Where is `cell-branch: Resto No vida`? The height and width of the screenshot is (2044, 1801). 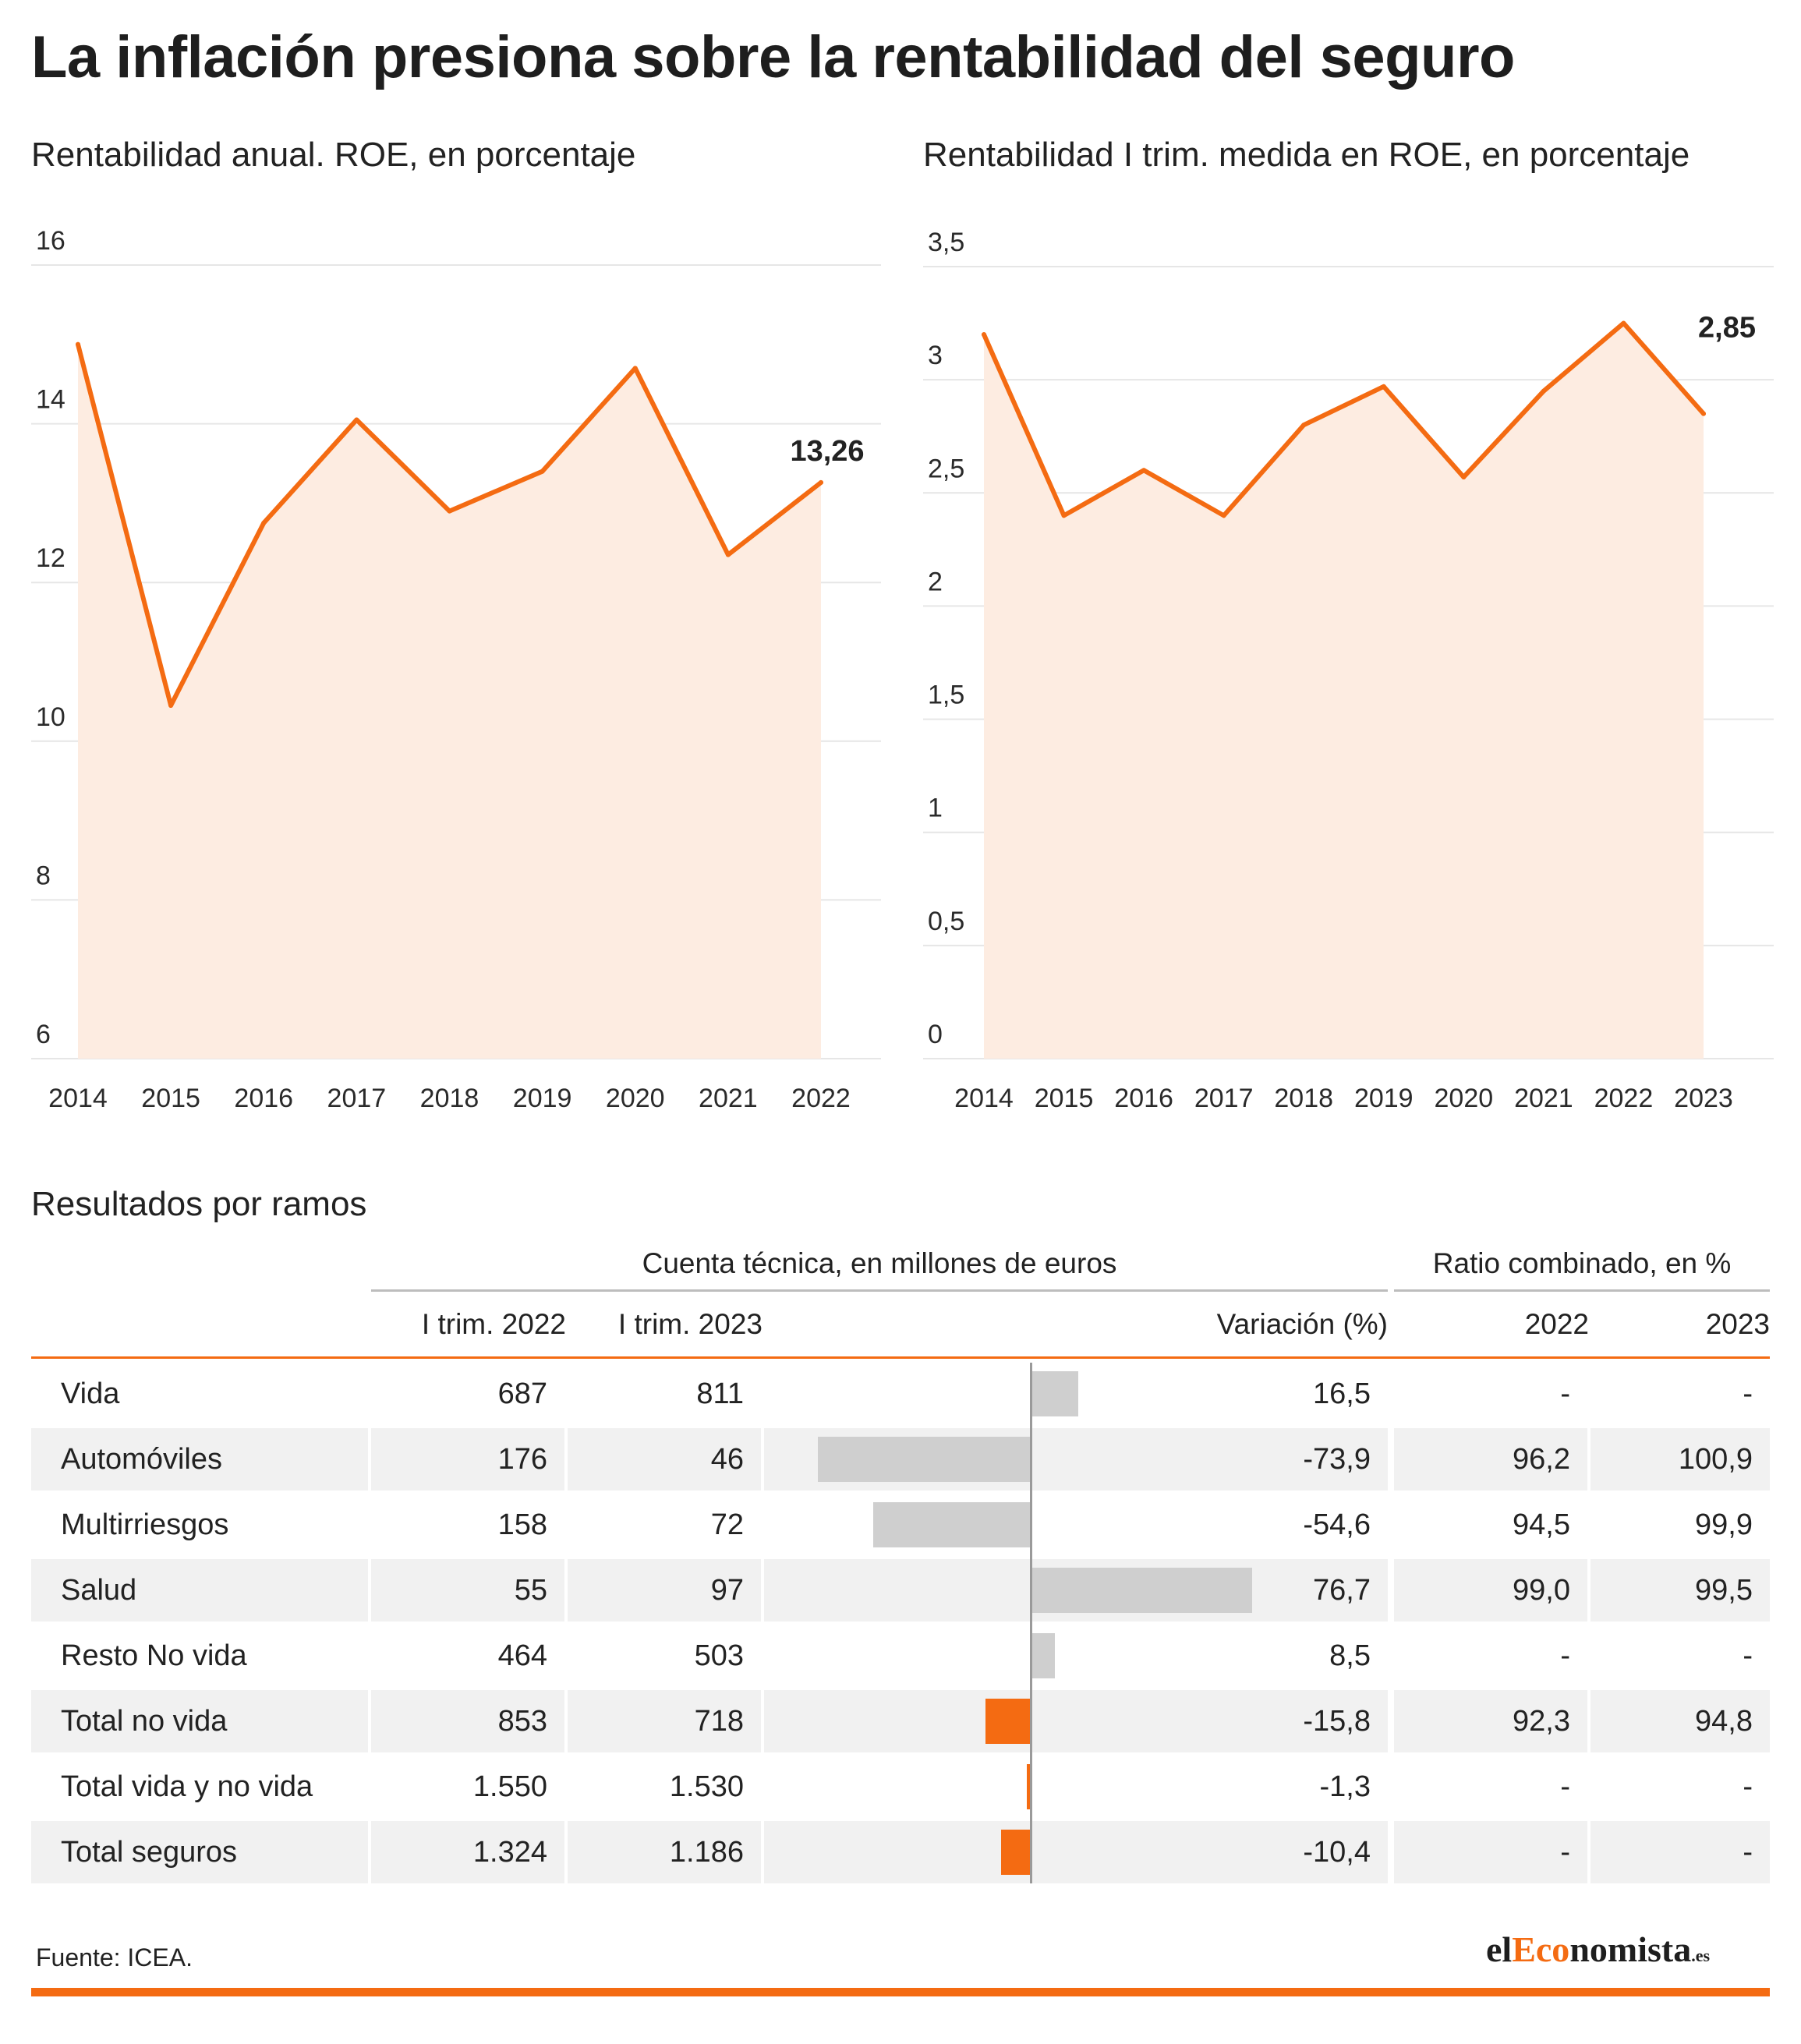
cell-branch: Resto No vida is located at coordinates (154, 1655).